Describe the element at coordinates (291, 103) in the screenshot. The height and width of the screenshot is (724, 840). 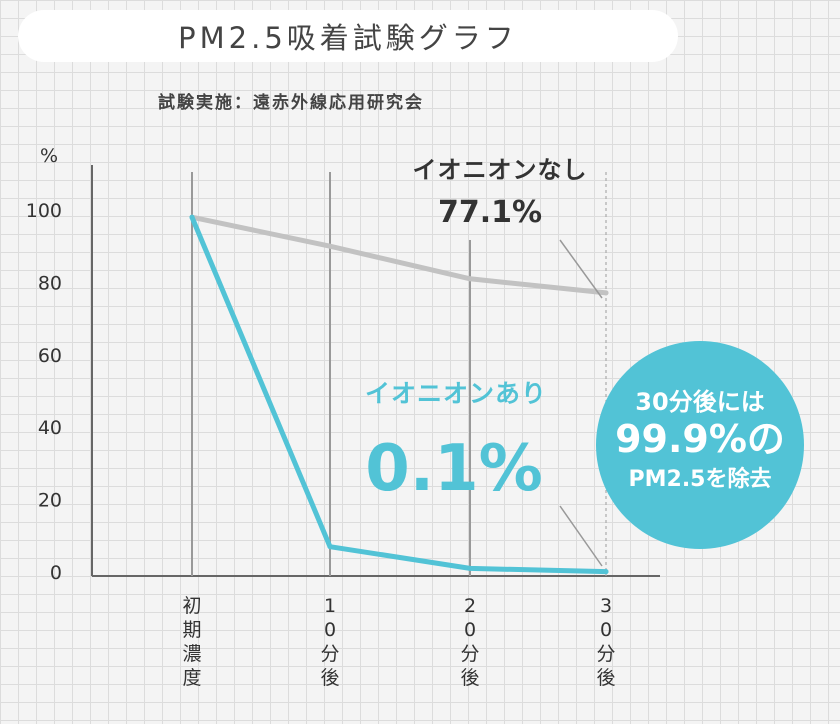
I see `chart-subtitle: 試験実施：遠赤外線応用研究会` at that location.